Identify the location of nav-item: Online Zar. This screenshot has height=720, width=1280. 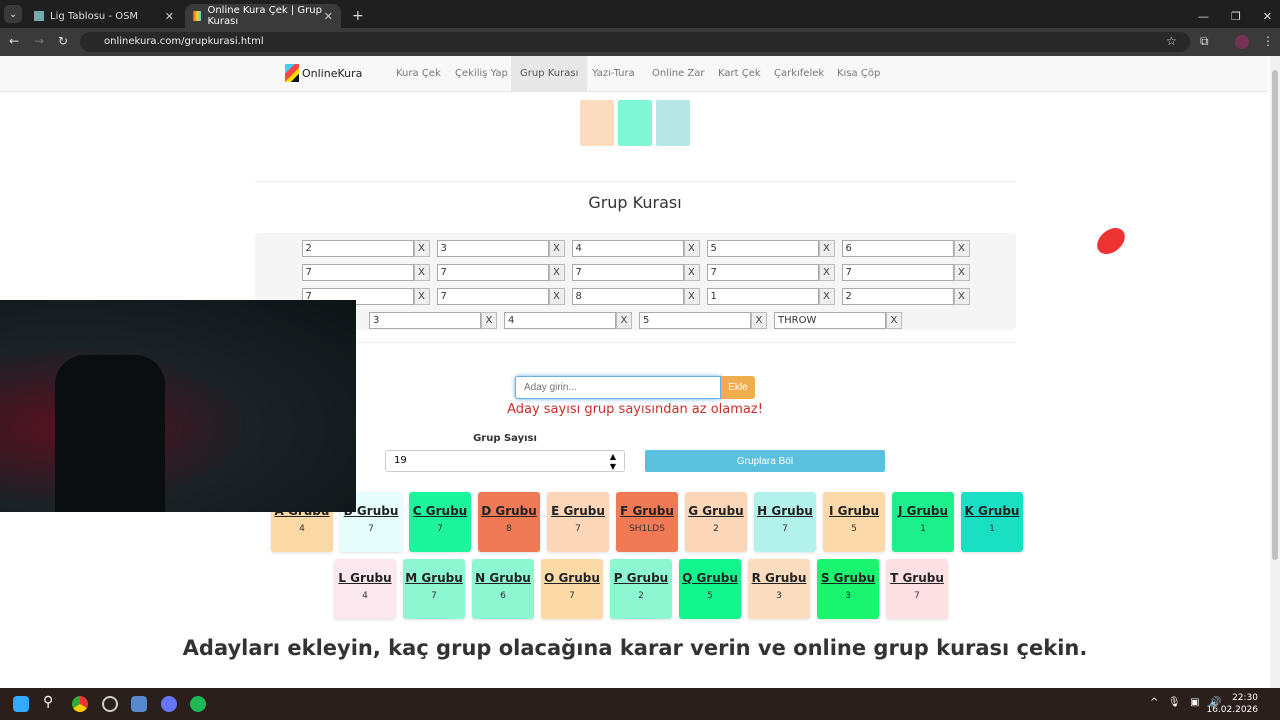
(678, 73).